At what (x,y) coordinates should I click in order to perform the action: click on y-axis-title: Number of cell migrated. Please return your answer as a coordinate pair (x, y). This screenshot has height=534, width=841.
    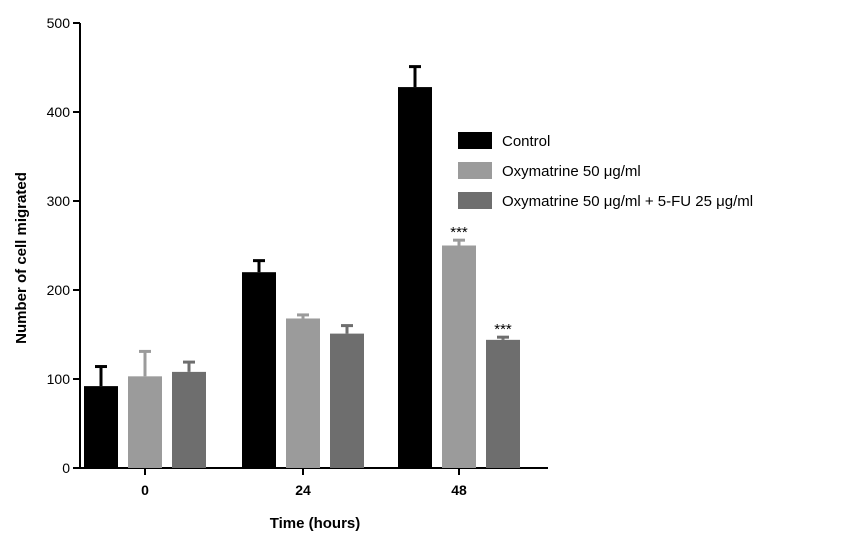
    Looking at the image, I should click on (21, 258).